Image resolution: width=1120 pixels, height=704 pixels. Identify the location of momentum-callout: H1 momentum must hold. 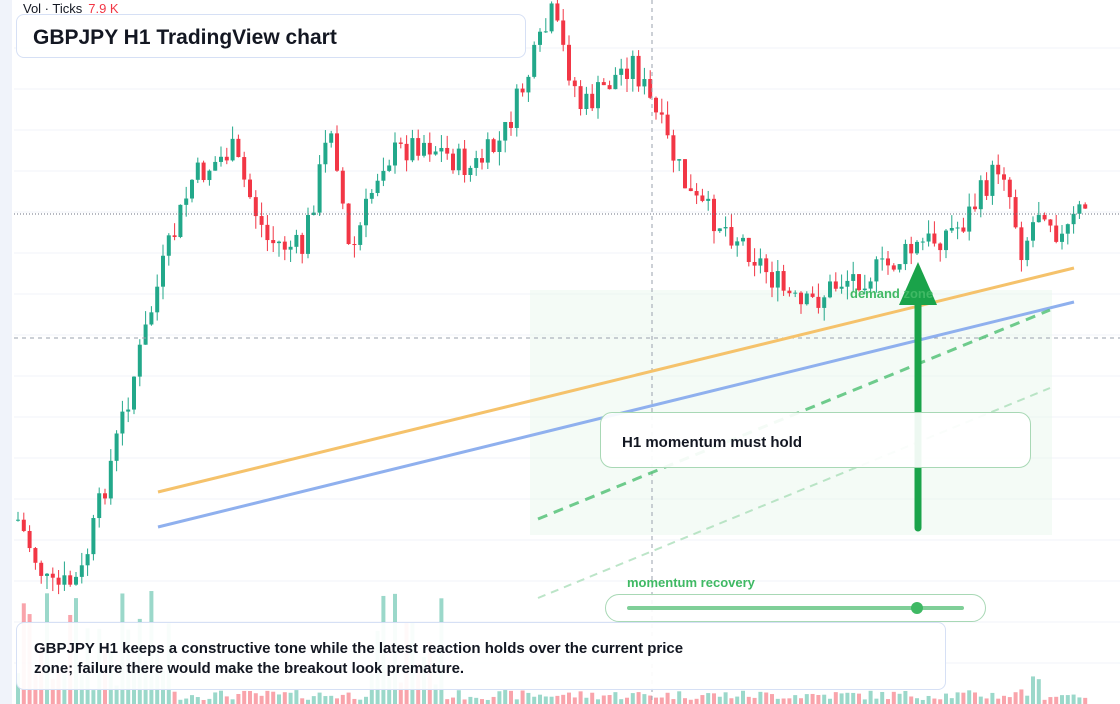
(815, 440).